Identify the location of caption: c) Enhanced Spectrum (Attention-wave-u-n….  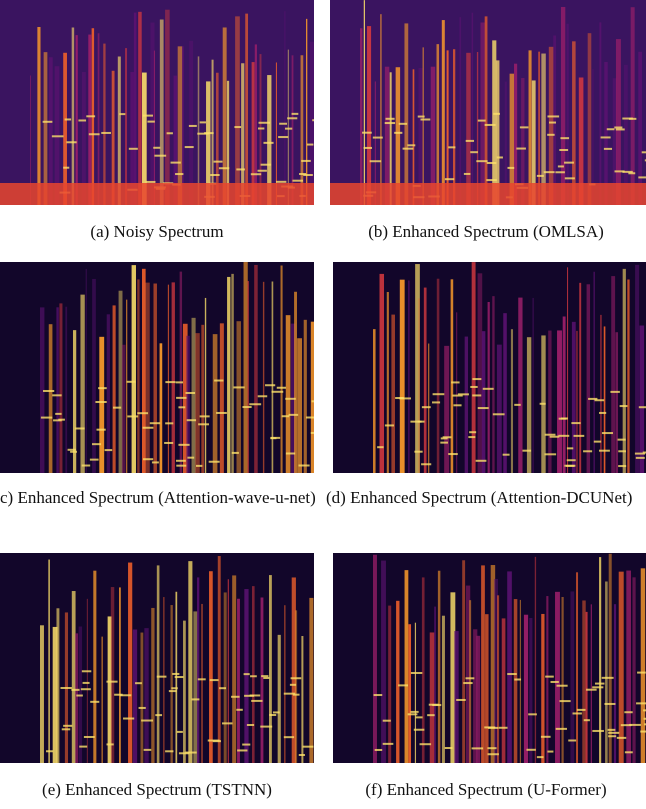
(158, 497).